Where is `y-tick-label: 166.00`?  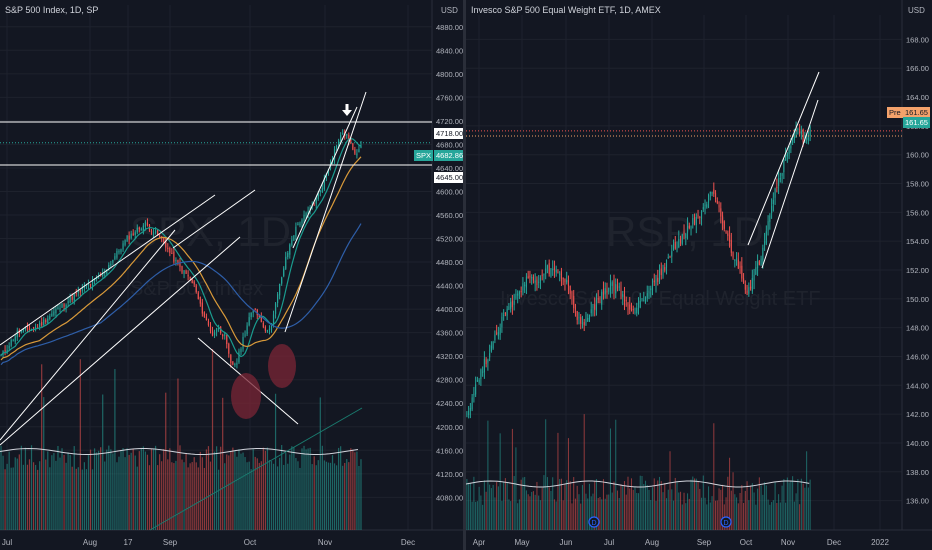
y-tick-label: 166.00 is located at coordinates (917, 68).